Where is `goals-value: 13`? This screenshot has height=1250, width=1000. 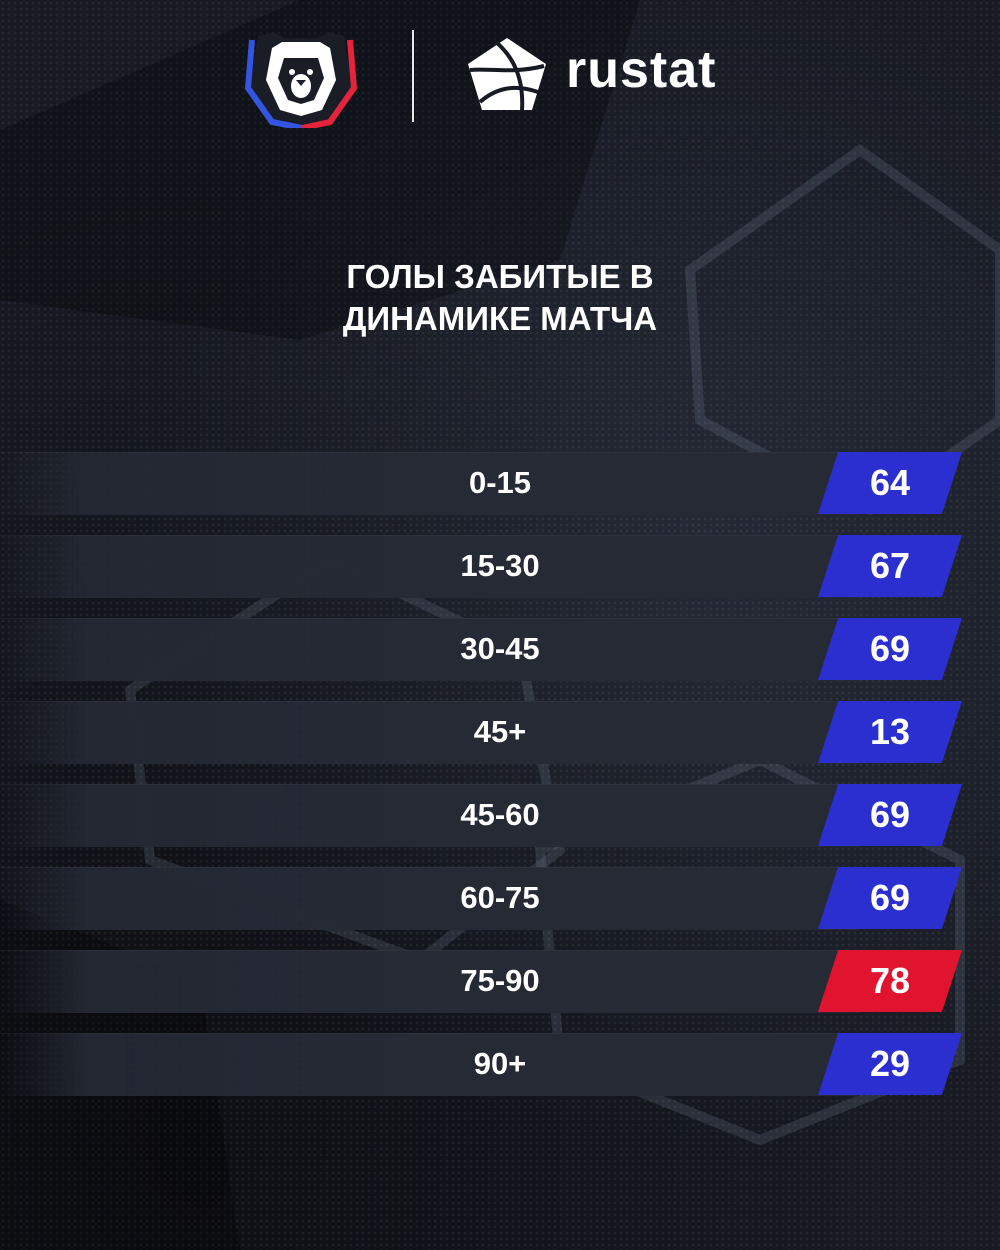
goals-value: 13 is located at coordinates (890, 731).